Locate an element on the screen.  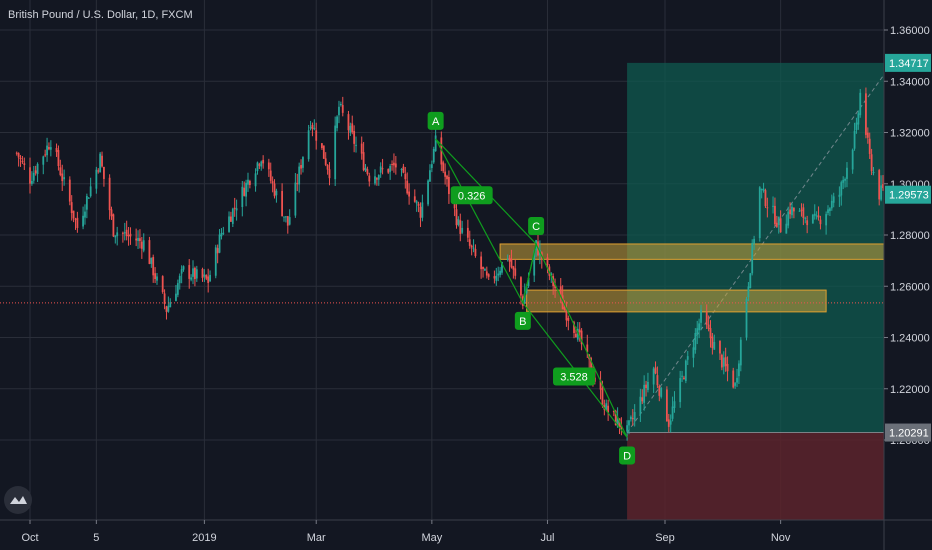
time-axis is located at coordinates (466, 535).